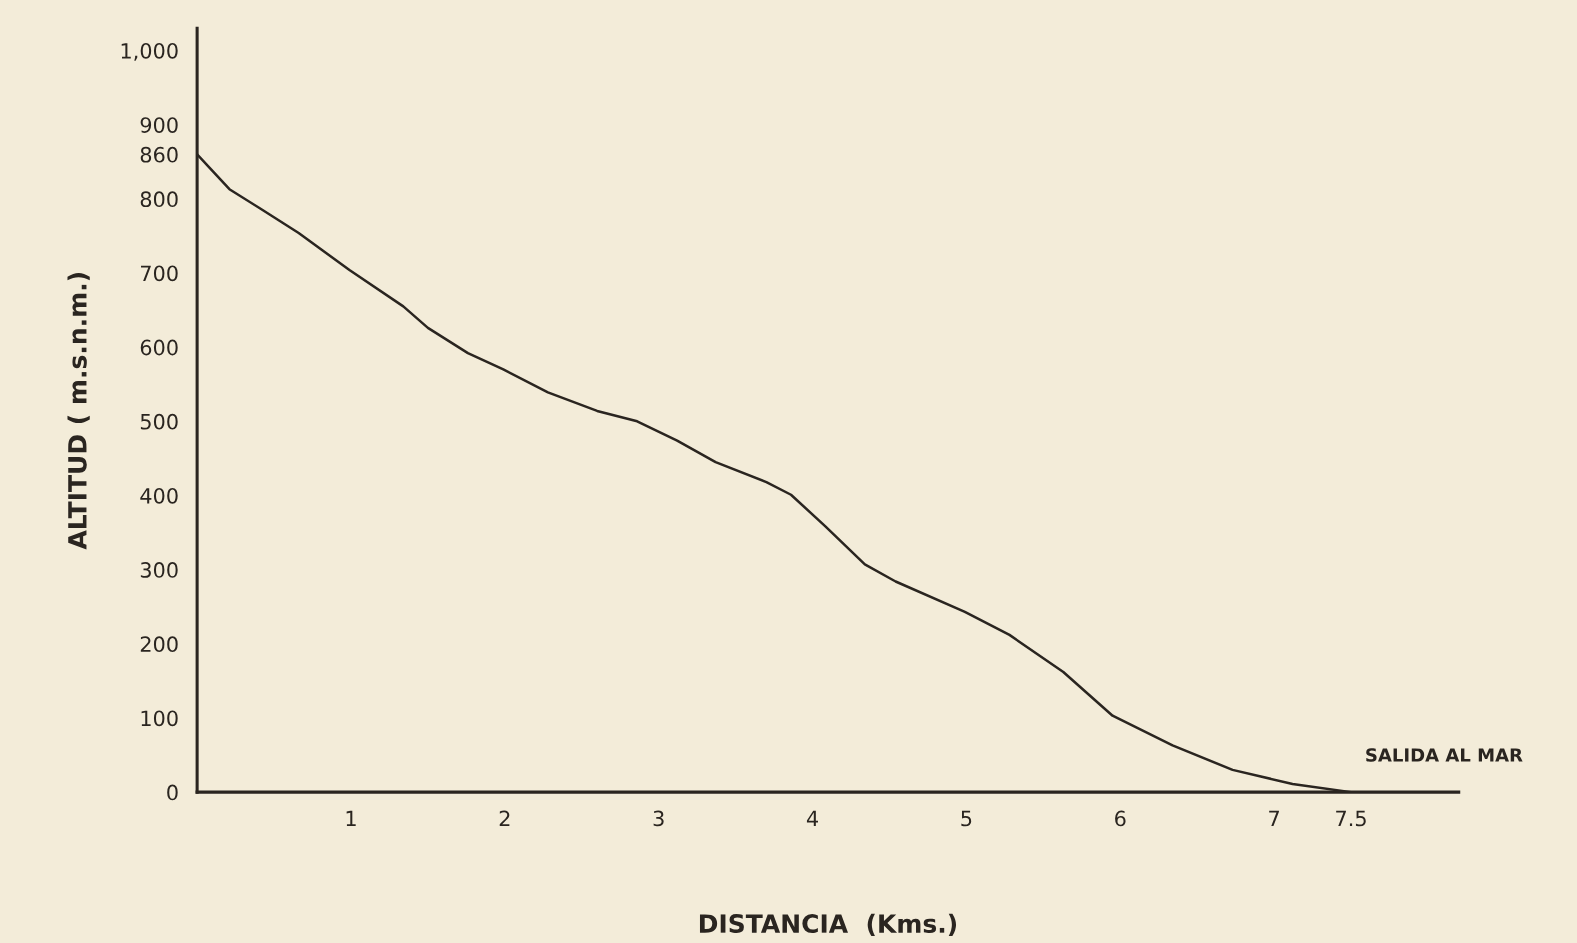  What do you see at coordinates (1351, 818) in the screenshot?
I see `x-tick-label: 7.5` at bounding box center [1351, 818].